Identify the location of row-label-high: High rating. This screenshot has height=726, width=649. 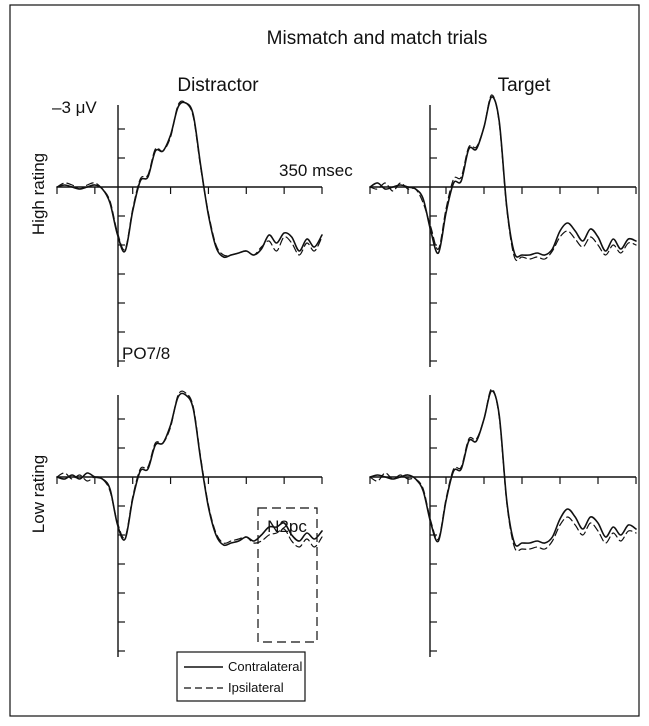
(38, 194).